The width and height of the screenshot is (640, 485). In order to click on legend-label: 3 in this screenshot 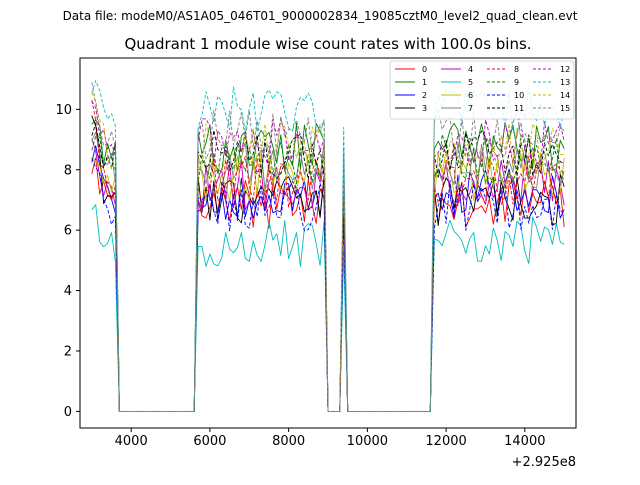, I will do `click(424, 108)`.